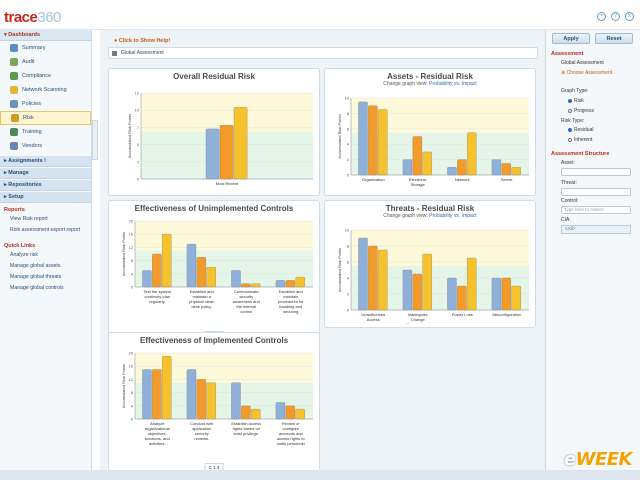 The width and height of the screenshot is (640, 480). I want to click on sidebar-item-training: Training, so click(45, 132).